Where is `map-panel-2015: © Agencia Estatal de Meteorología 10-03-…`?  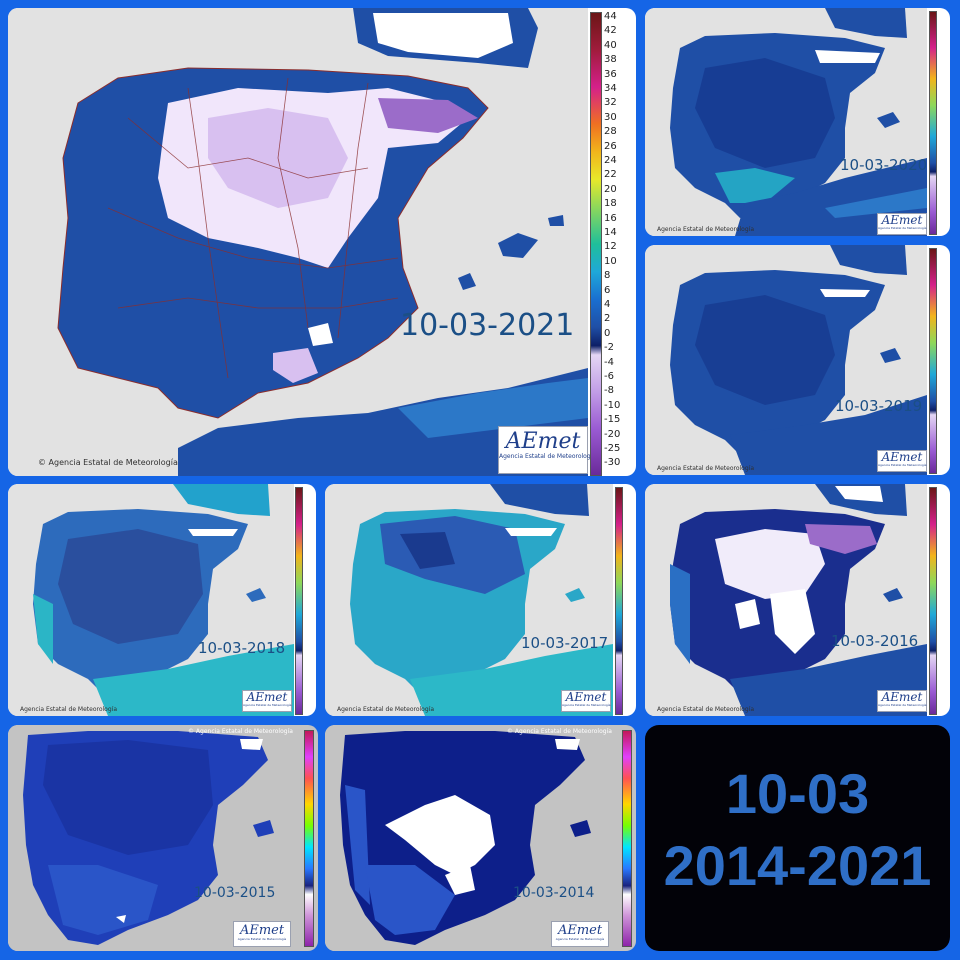
map-panel-2015: © Agencia Estatal de Meteorología 10-03-… is located at coordinates (163, 838).